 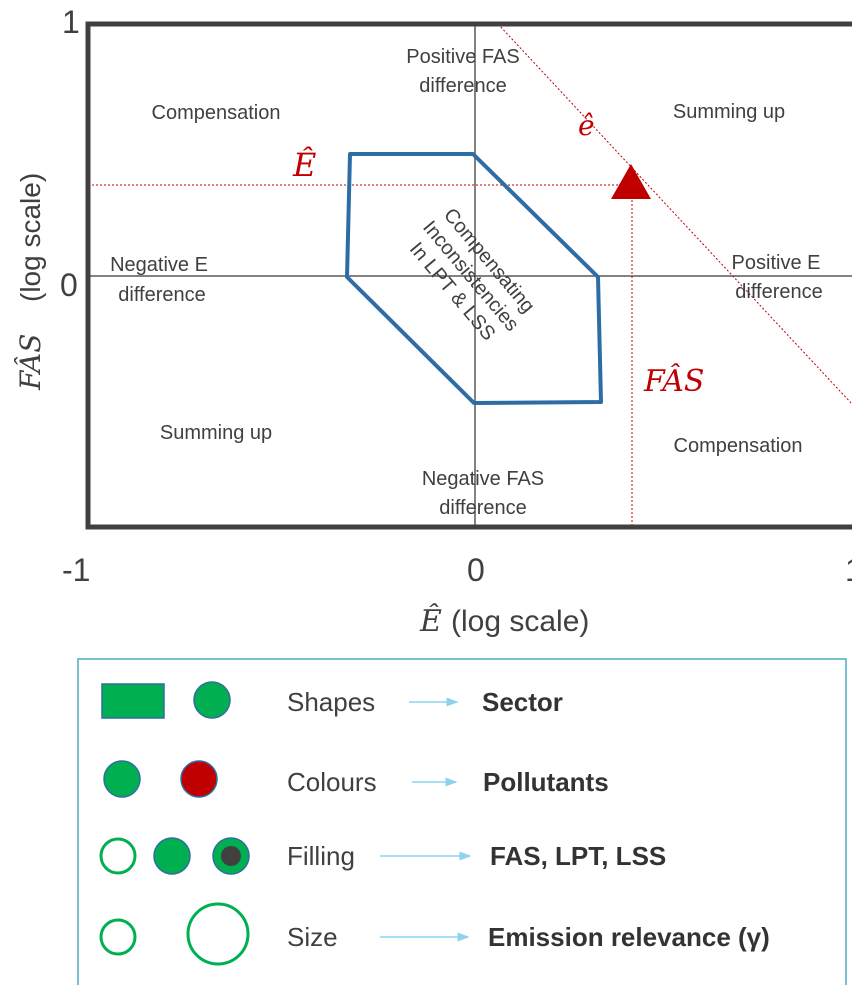 I want to click on legend-colours-label: Colours, so click(x=332, y=782).